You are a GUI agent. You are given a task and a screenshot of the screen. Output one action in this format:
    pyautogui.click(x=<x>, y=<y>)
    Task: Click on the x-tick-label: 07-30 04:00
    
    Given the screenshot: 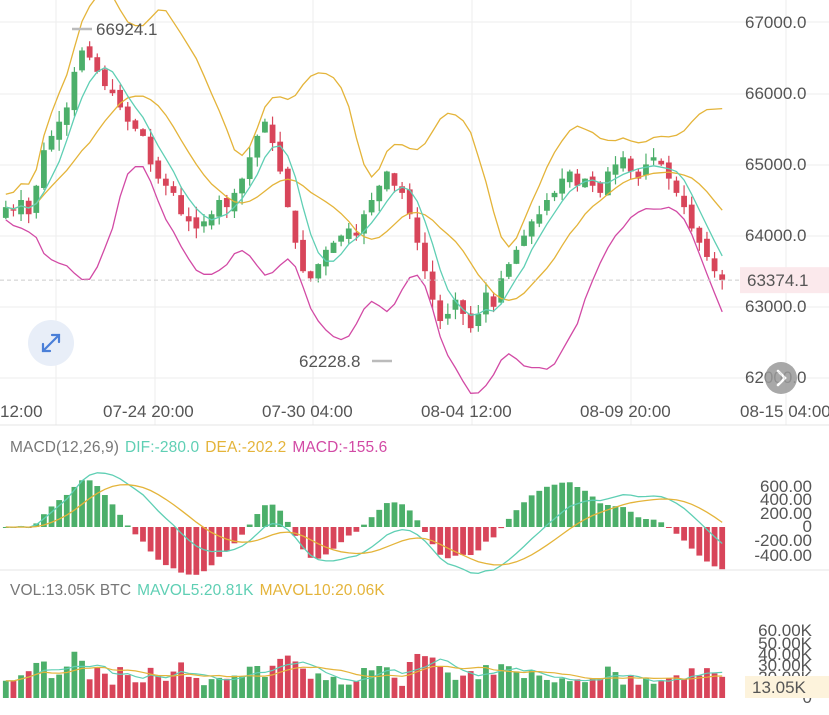 What is the action you would take?
    pyautogui.click(x=307, y=411)
    